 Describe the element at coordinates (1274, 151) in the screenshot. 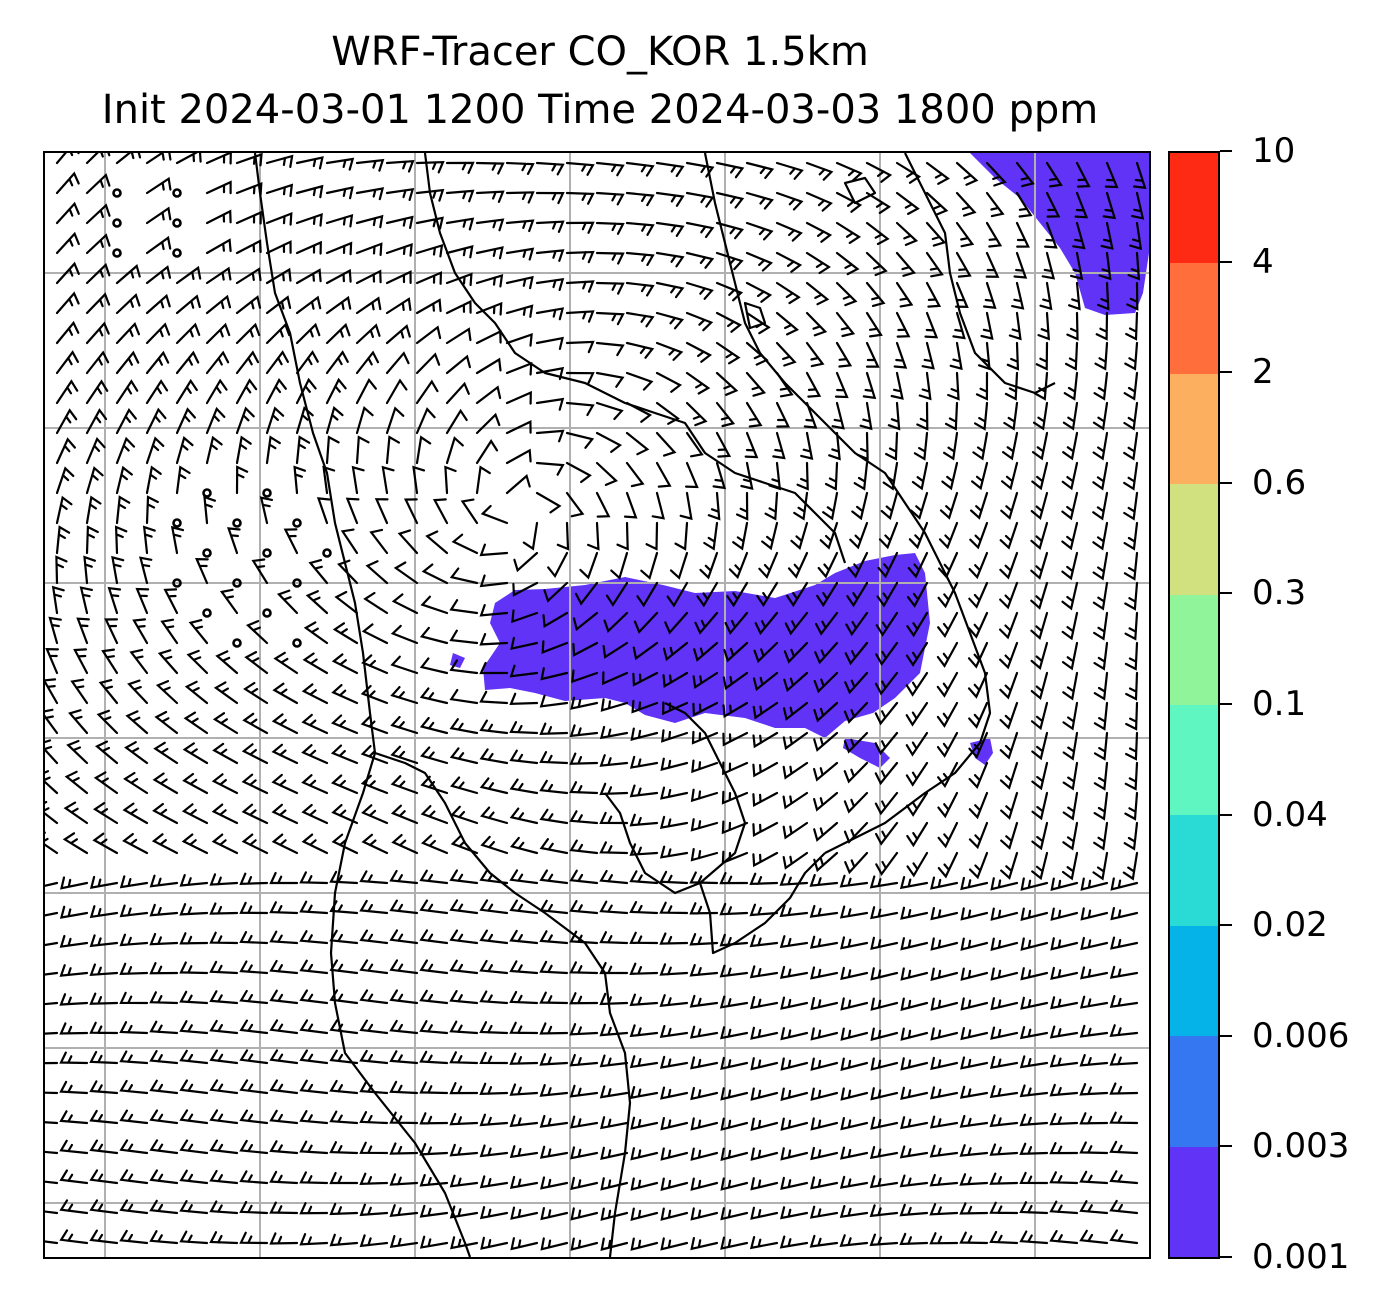

I see `colorbar-tick-label: 10` at that location.